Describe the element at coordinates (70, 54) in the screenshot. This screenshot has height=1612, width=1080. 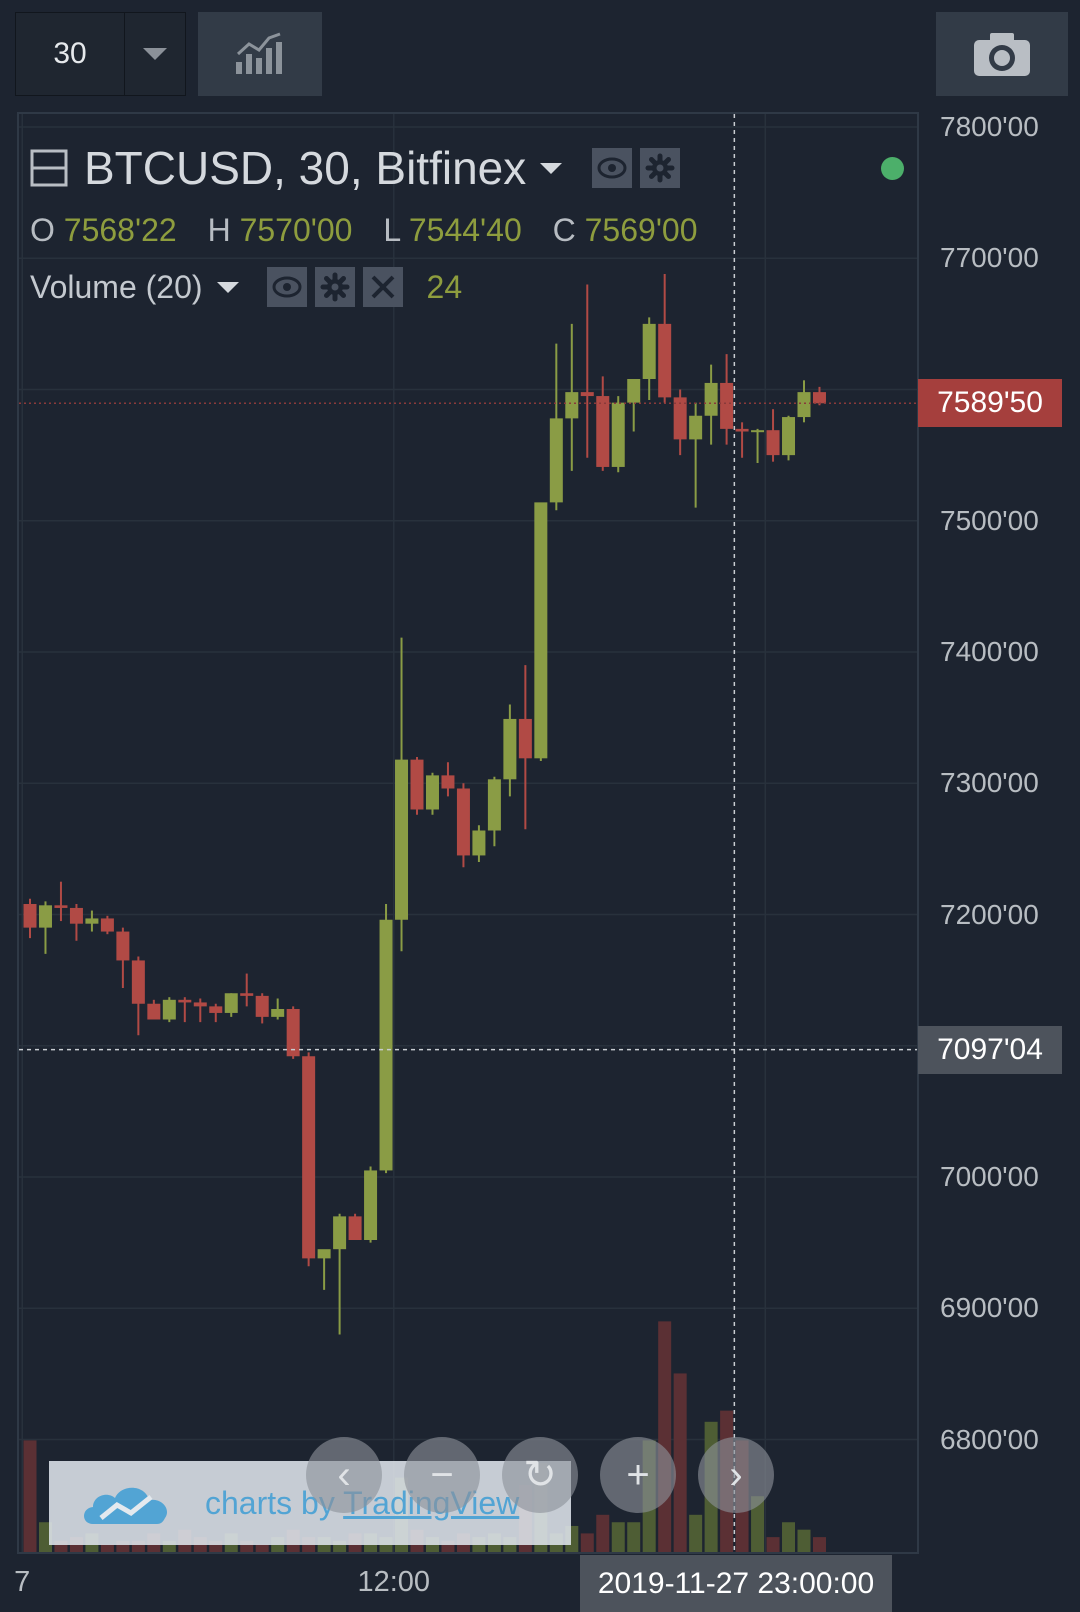
I see `interval-button: 30` at that location.